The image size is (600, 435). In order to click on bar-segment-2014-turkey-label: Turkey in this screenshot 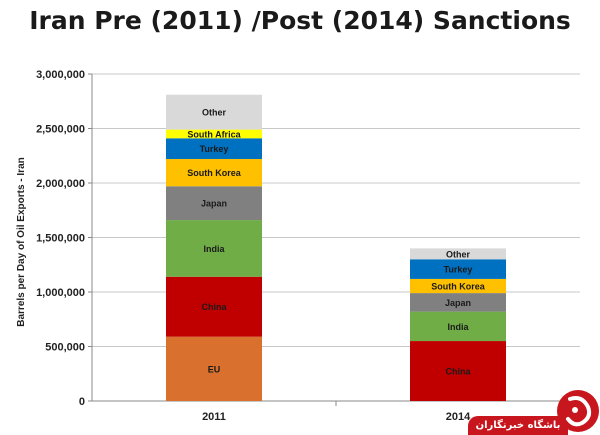, I will do `click(458, 270)`.